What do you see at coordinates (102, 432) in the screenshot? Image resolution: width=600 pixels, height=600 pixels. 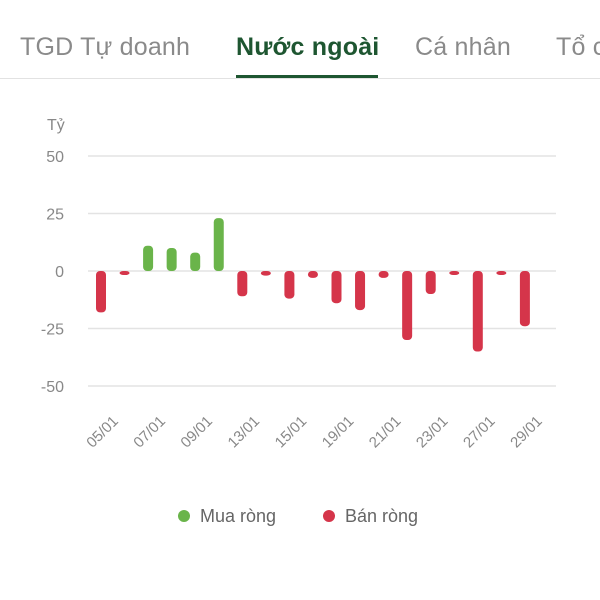 I see `x-tick-label: 05/01` at bounding box center [102, 432].